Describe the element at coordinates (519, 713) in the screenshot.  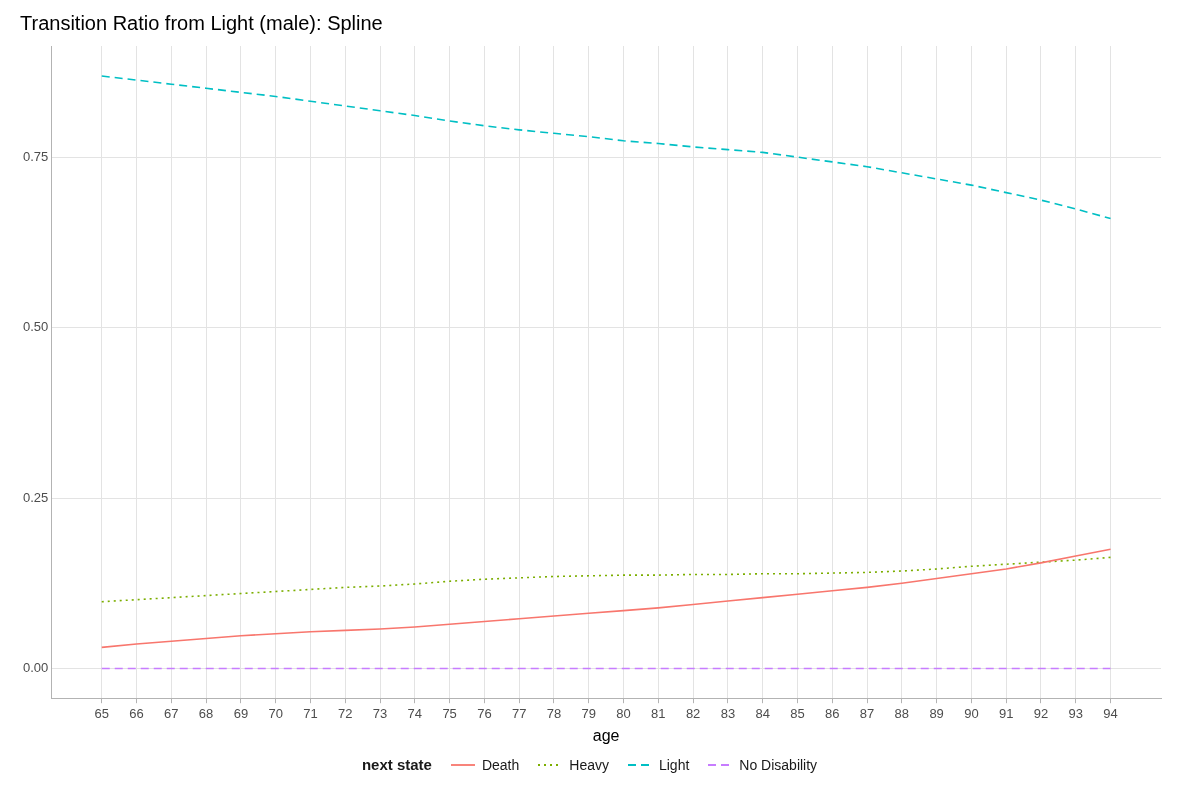
I see `x-tick-label: 77` at that location.